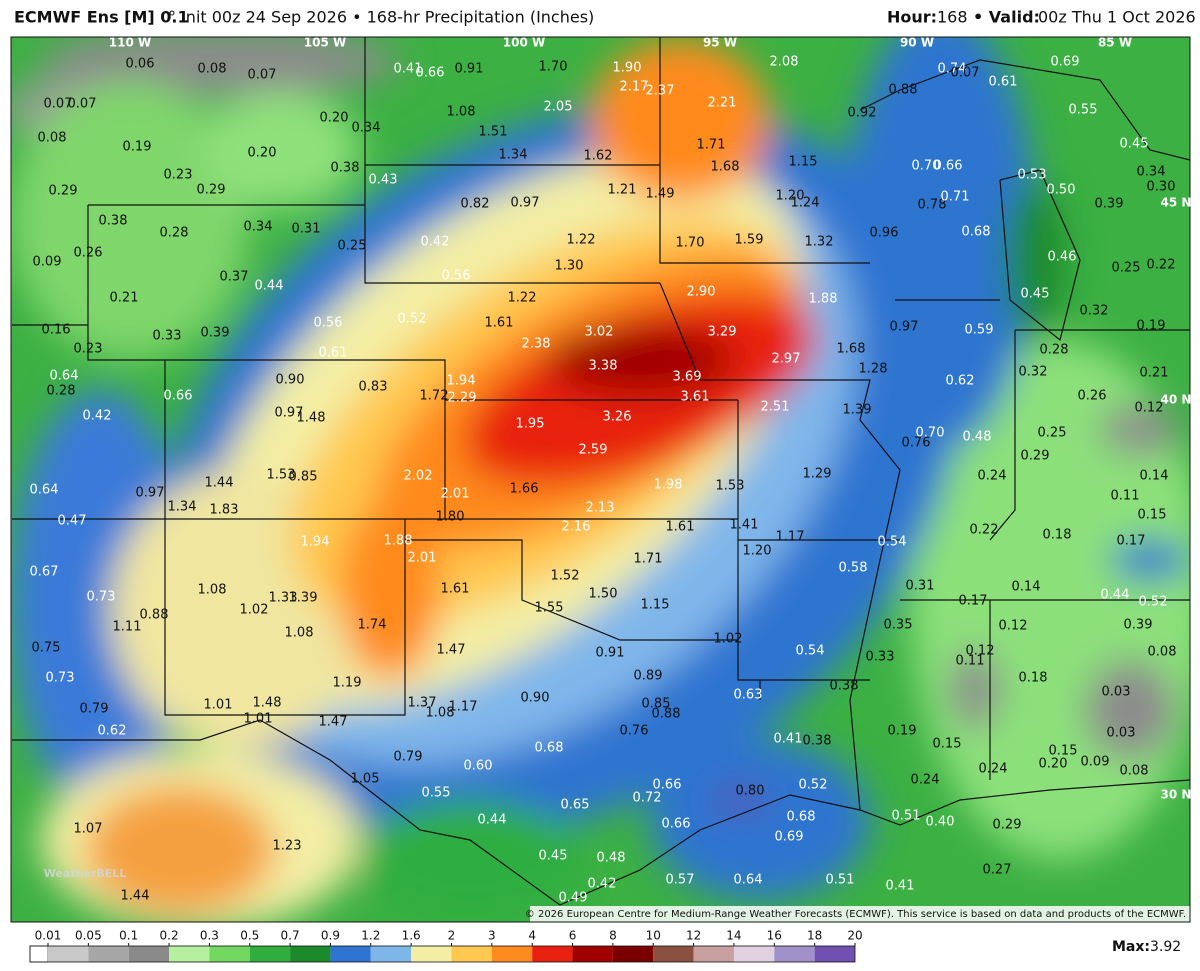  Describe the element at coordinates (722, 103) in the screenshot. I see `point-value: 2.21` at that location.